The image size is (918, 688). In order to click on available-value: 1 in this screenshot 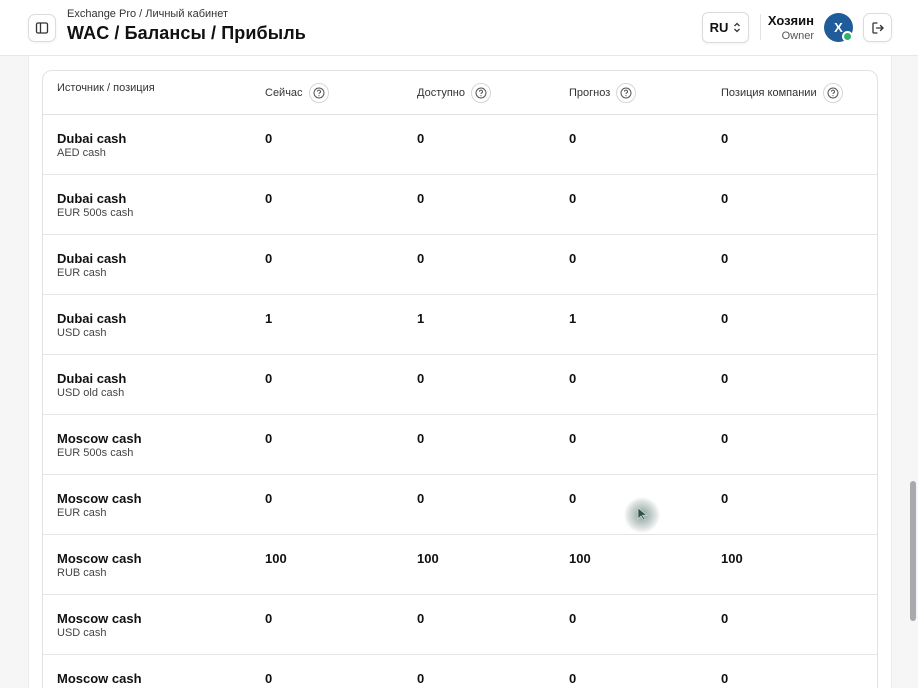, I will do `click(421, 318)`.